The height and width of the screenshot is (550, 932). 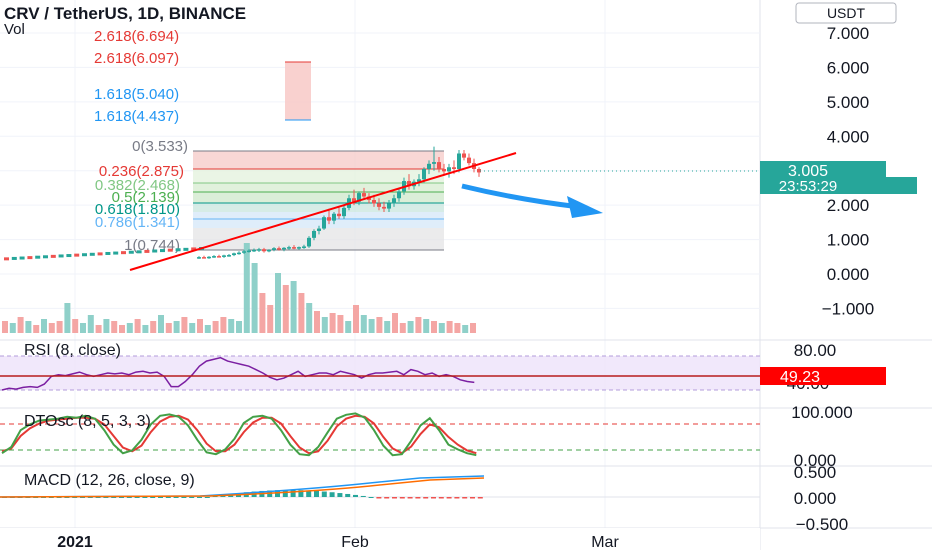 What do you see at coordinates (136, 58) in the screenshot?
I see `fib-upper-level-label: 2.618(6.097)` at bounding box center [136, 58].